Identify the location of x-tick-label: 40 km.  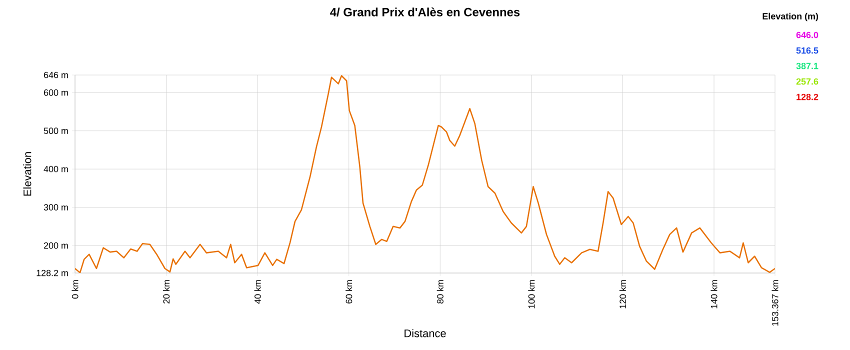
(257, 292).